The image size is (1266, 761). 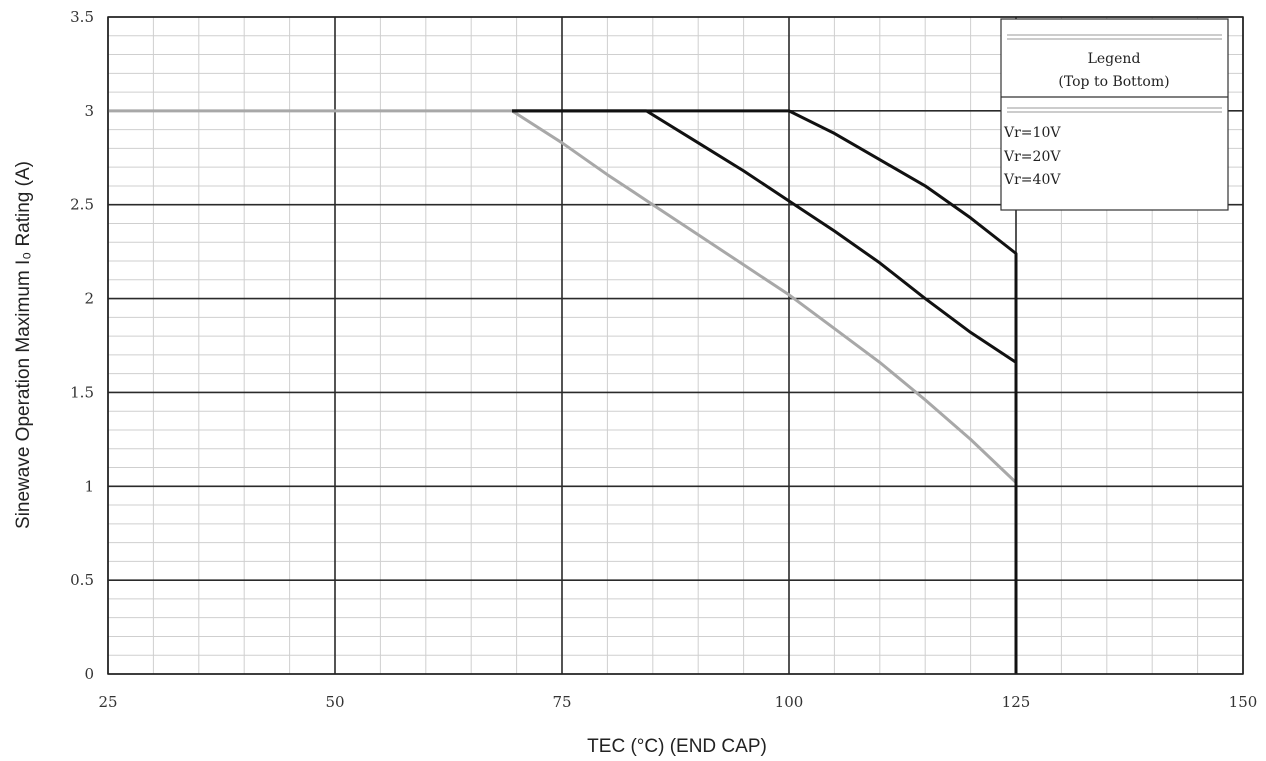 I want to click on y-tick-label: 3.5, so click(x=82, y=17).